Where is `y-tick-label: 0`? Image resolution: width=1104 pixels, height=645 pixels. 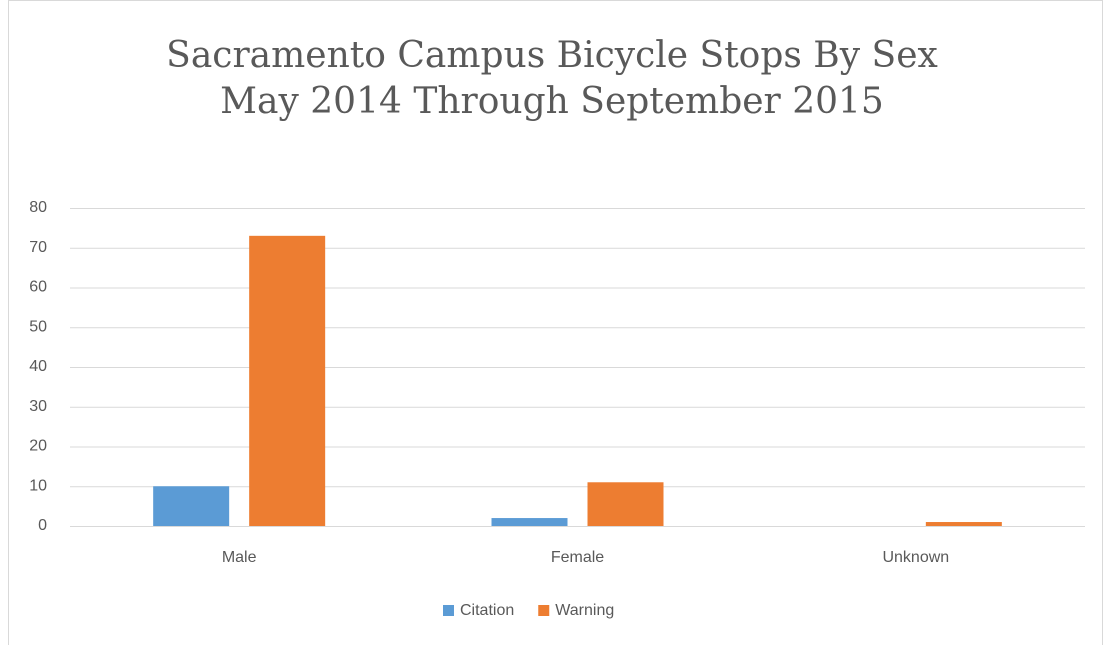
y-tick-label: 0 is located at coordinates (42, 525).